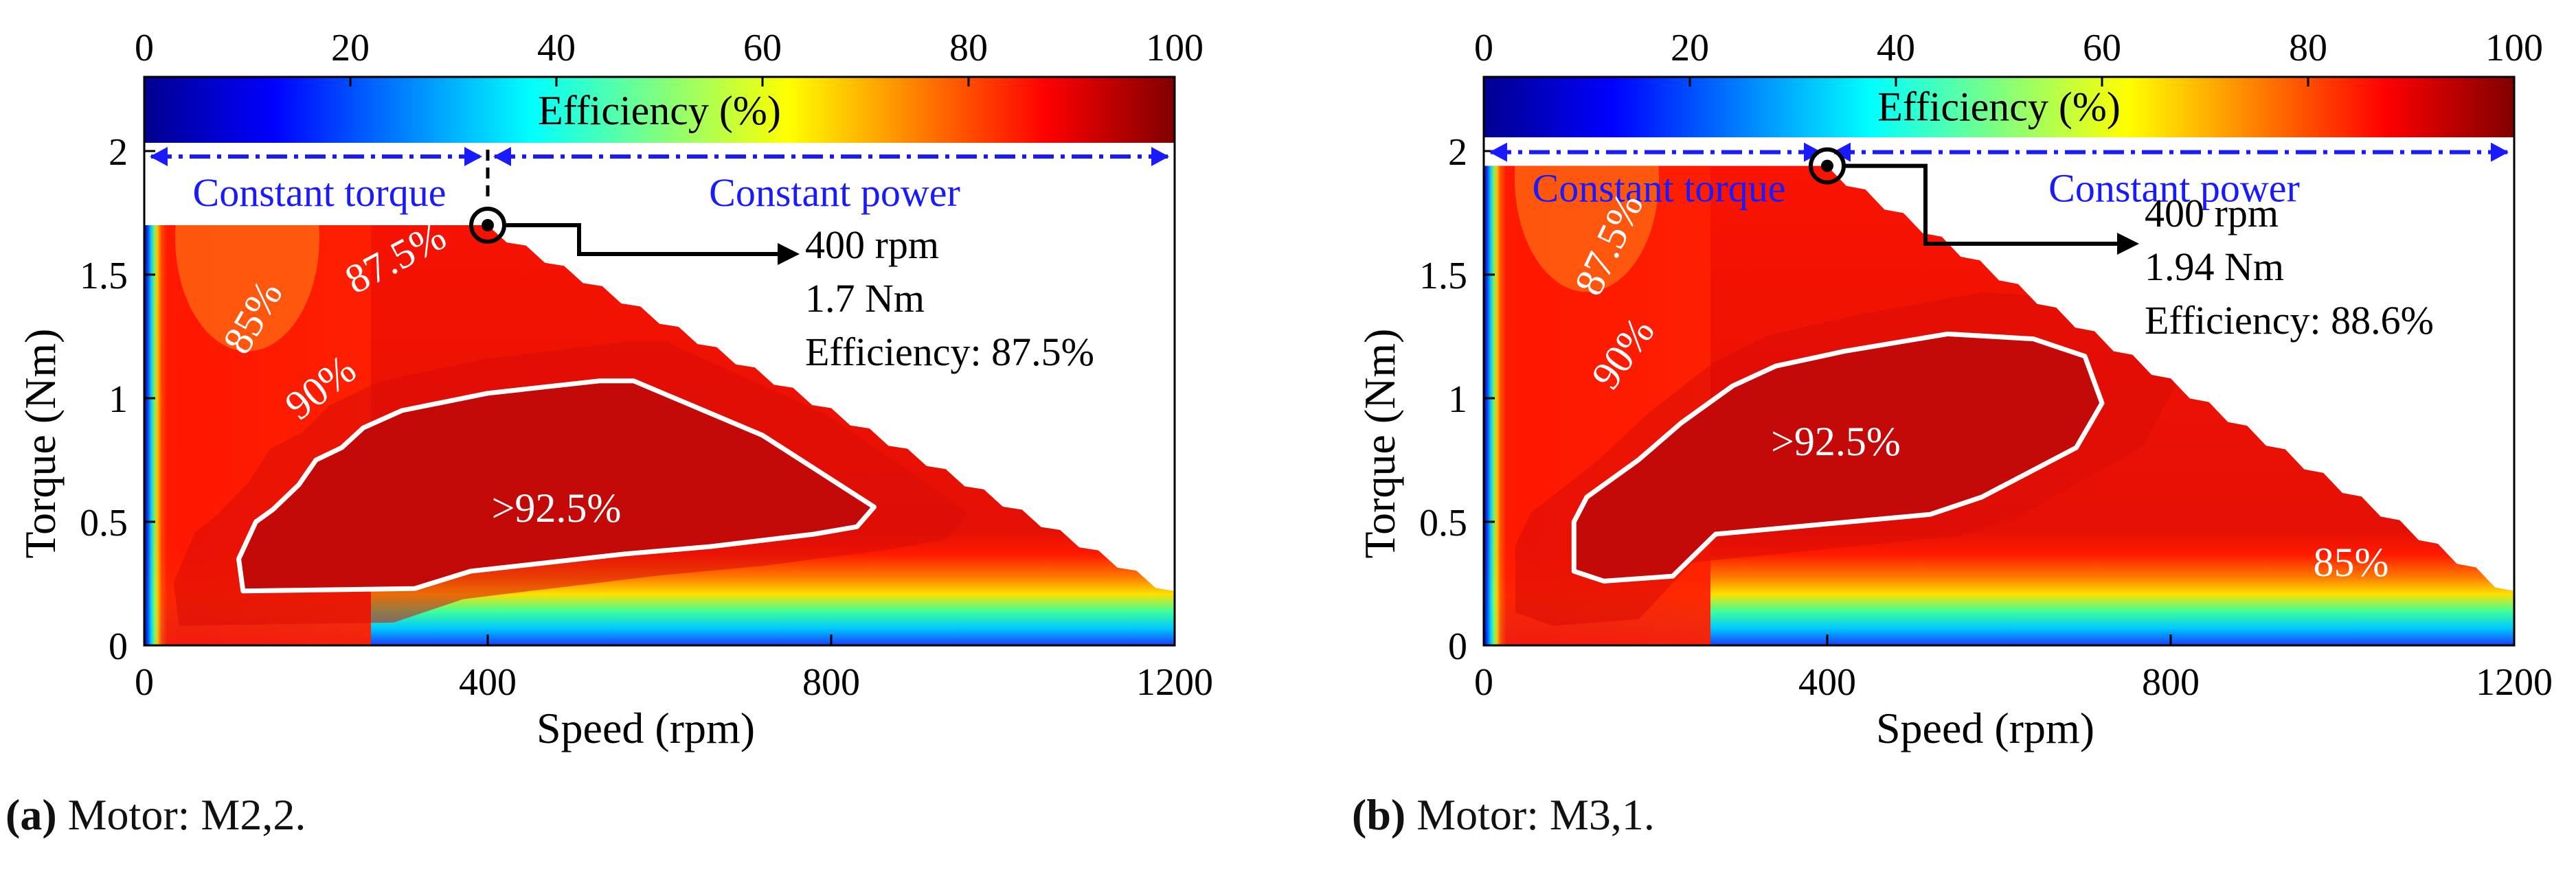 The width and height of the screenshot is (2576, 874). Describe the element at coordinates (2289, 320) in the screenshot. I see `operating-point-annotation: Efficiency: 88.6%` at that location.